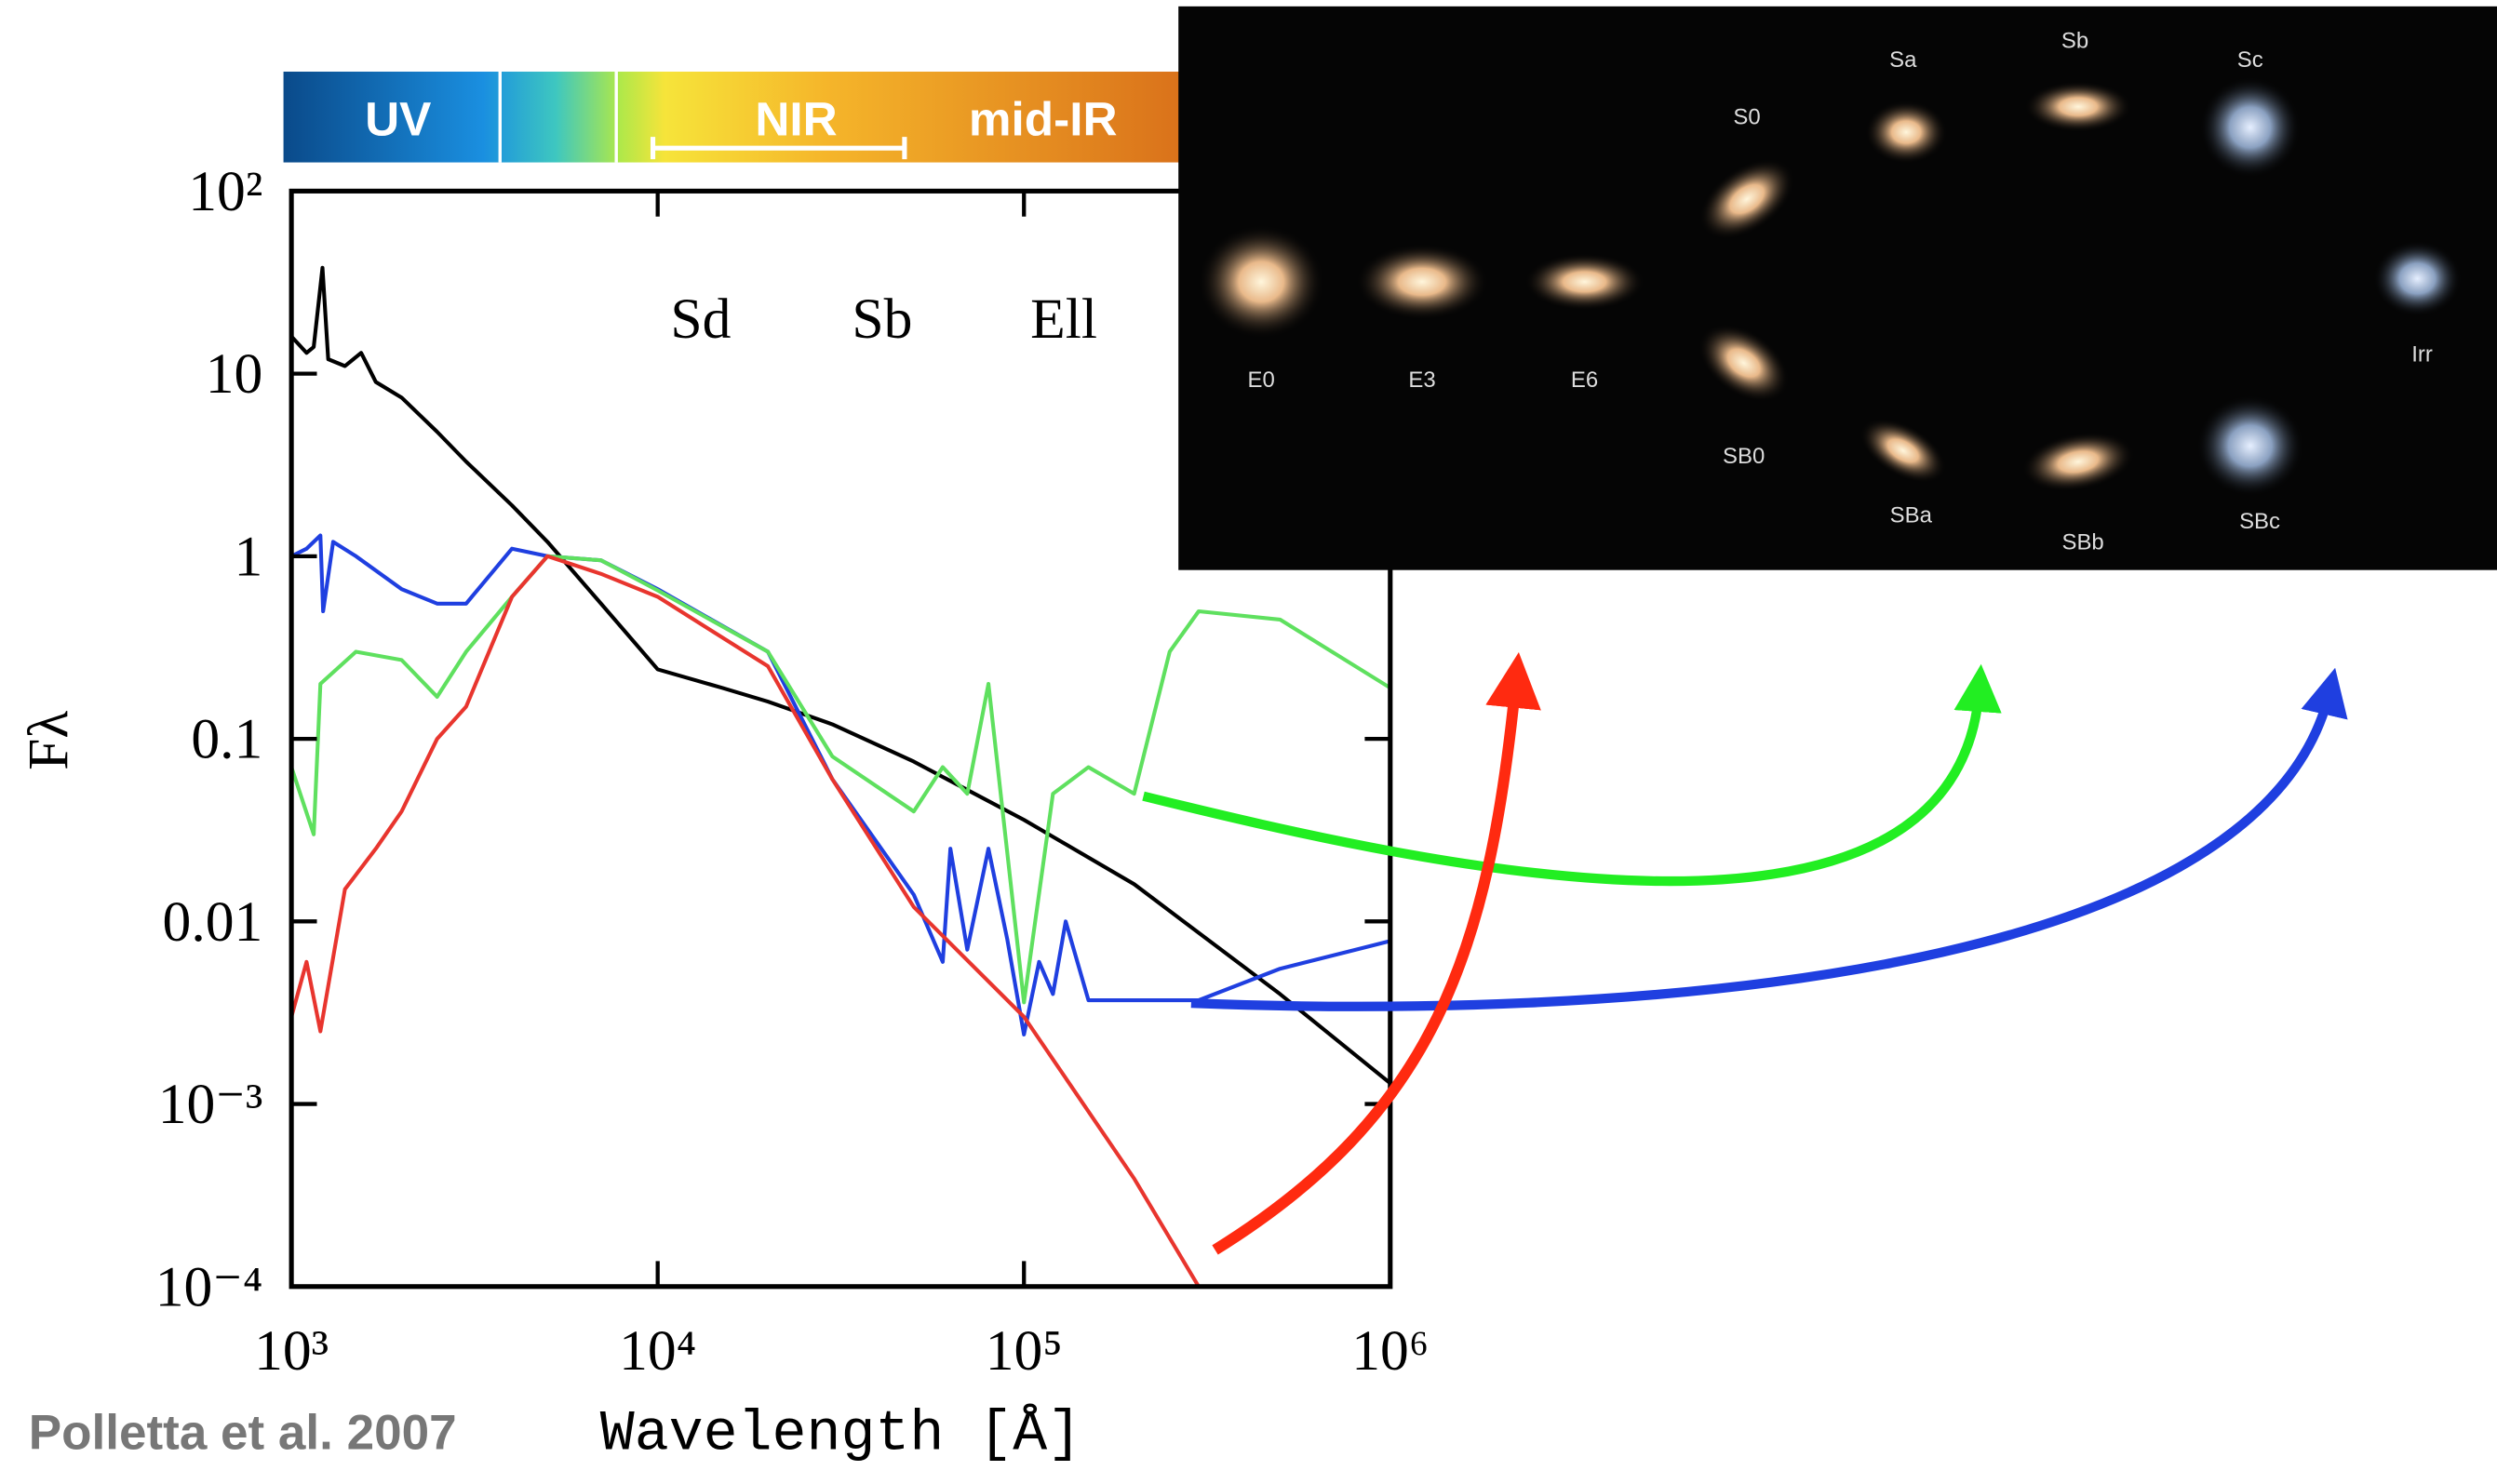  I want to click on galaxy-label: SBa, so click(1912, 515).